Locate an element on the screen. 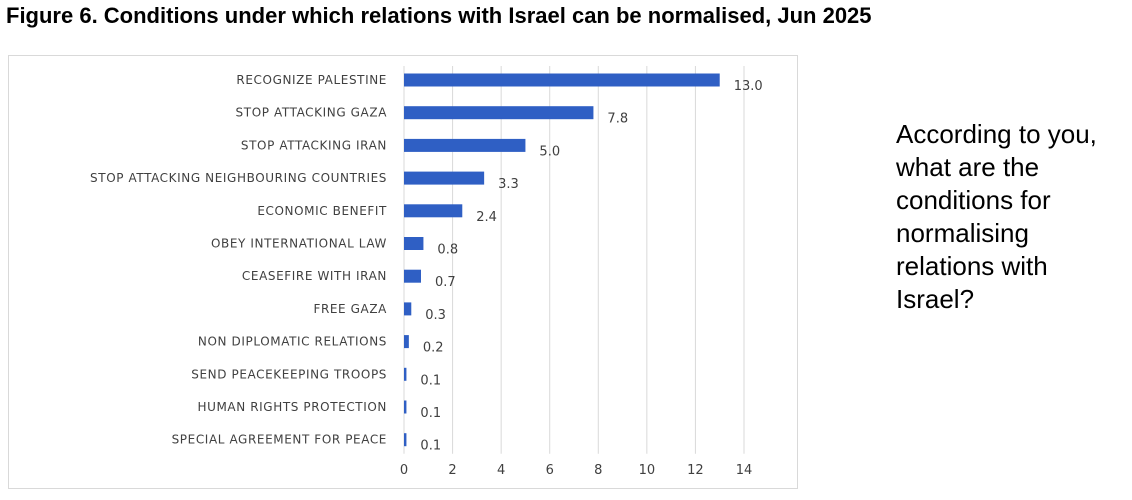 This screenshot has height=500, width=1132. data-label: 0.3 is located at coordinates (435, 315).